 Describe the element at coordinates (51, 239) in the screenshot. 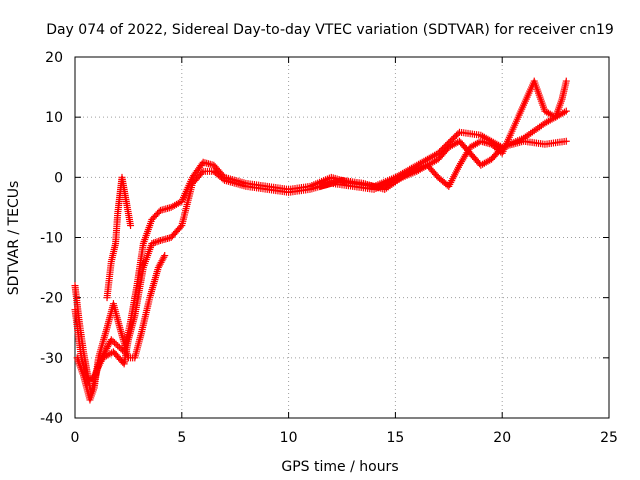

I see `y-tick-label: -10` at that location.